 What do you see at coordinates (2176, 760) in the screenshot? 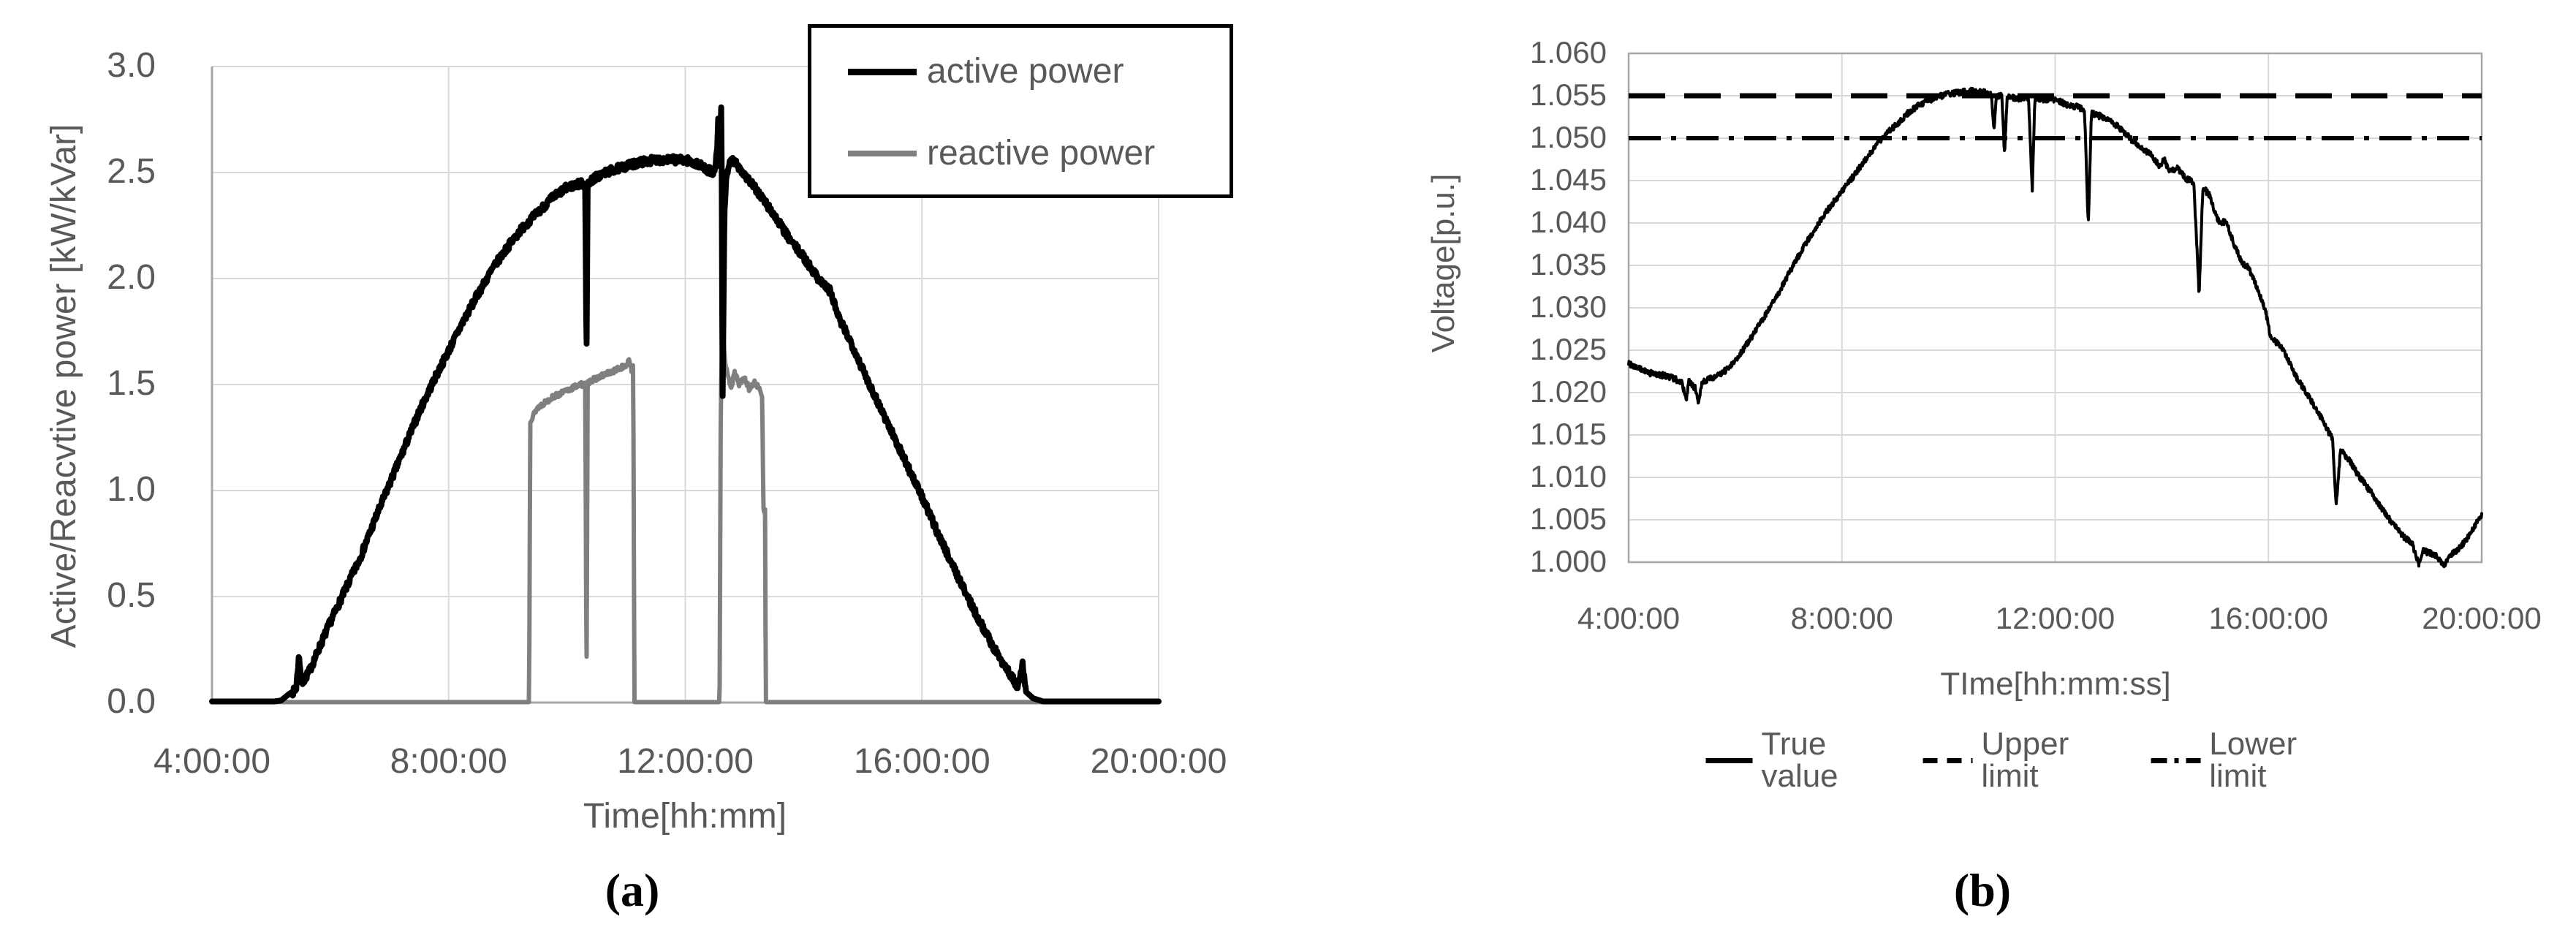
I see `lower-limit-dashdot-line-sample` at bounding box center [2176, 760].